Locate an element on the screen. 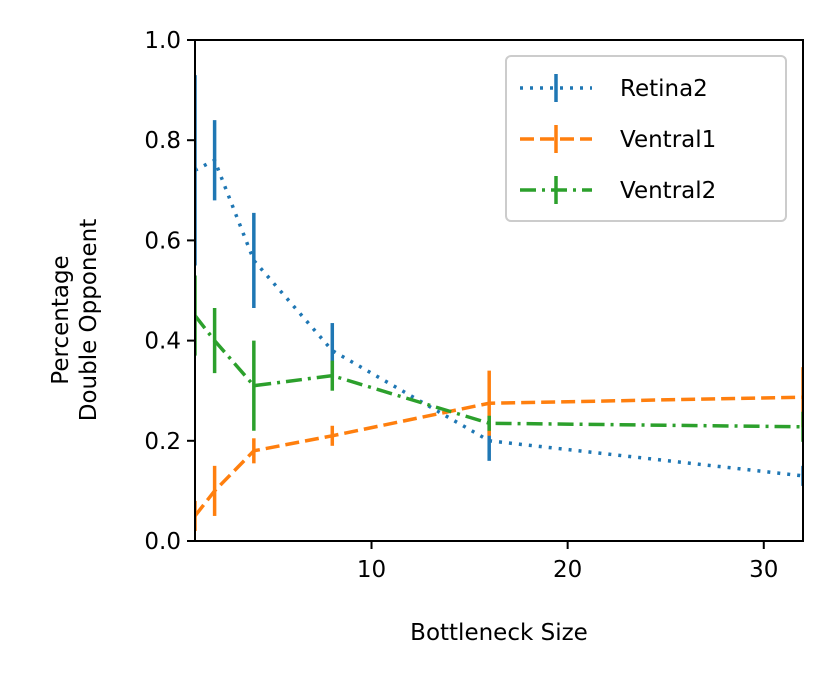 This screenshot has width=829, height=674. x-axis-label: Bottleneck Size is located at coordinates (499, 633).